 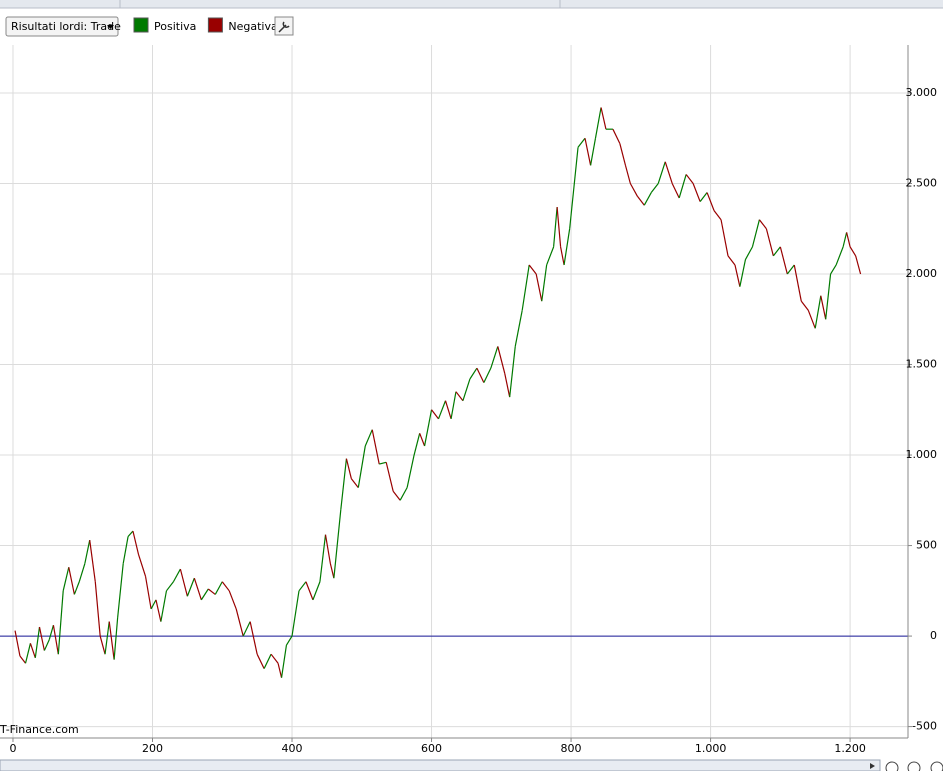 I want to click on wrench-icon, so click(x=284, y=27).